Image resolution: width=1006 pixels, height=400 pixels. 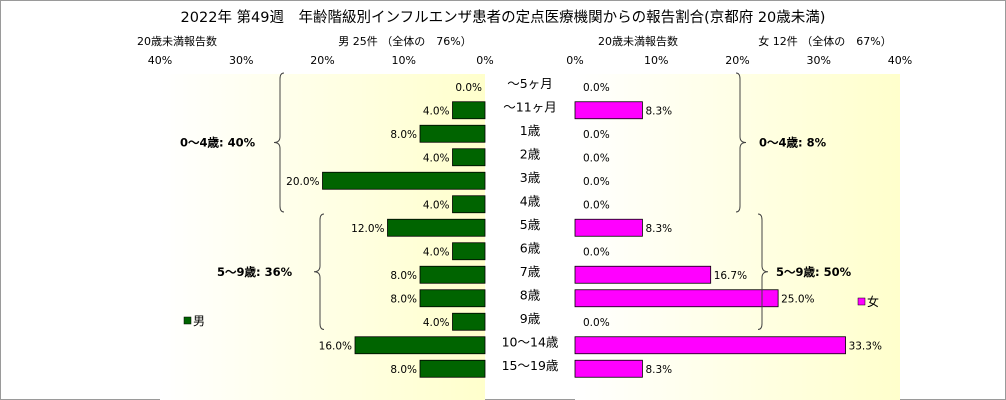 What do you see at coordinates (404, 60) in the screenshot?
I see `left-tick-label: 10%` at bounding box center [404, 60].